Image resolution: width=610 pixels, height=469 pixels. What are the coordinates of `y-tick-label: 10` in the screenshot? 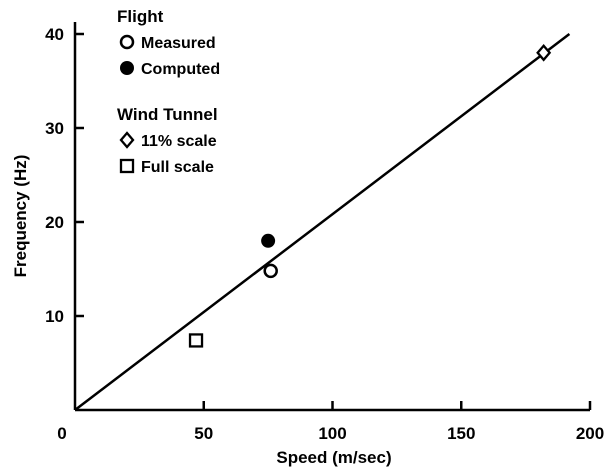 It's located at (54, 316).